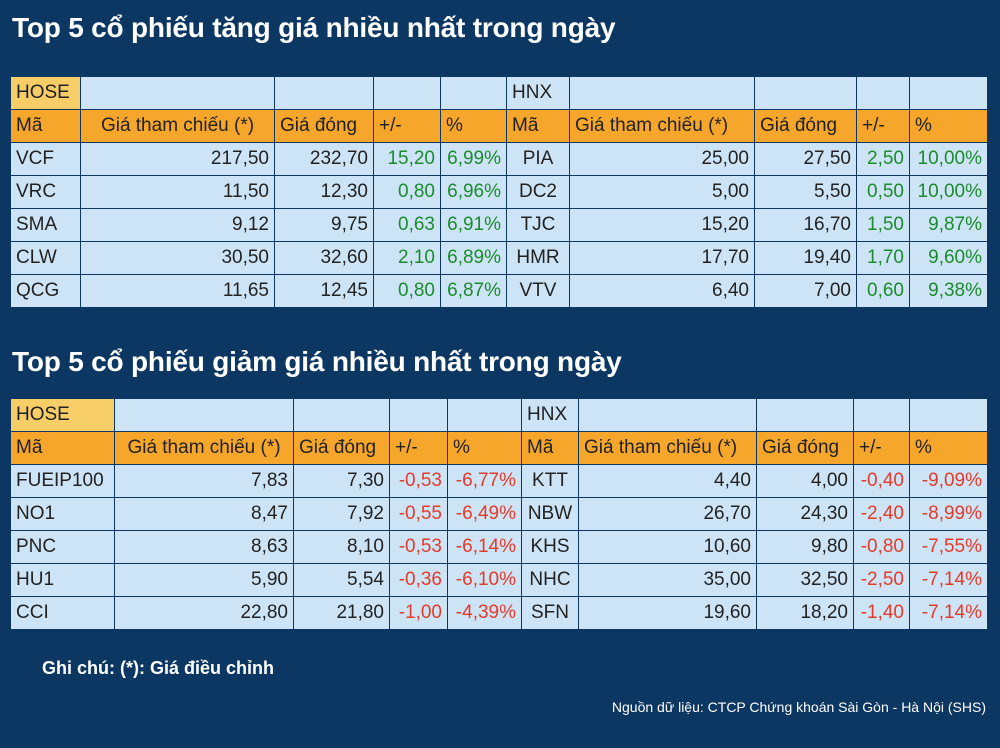  I want to click on ref-price: 17,70, so click(662, 258).